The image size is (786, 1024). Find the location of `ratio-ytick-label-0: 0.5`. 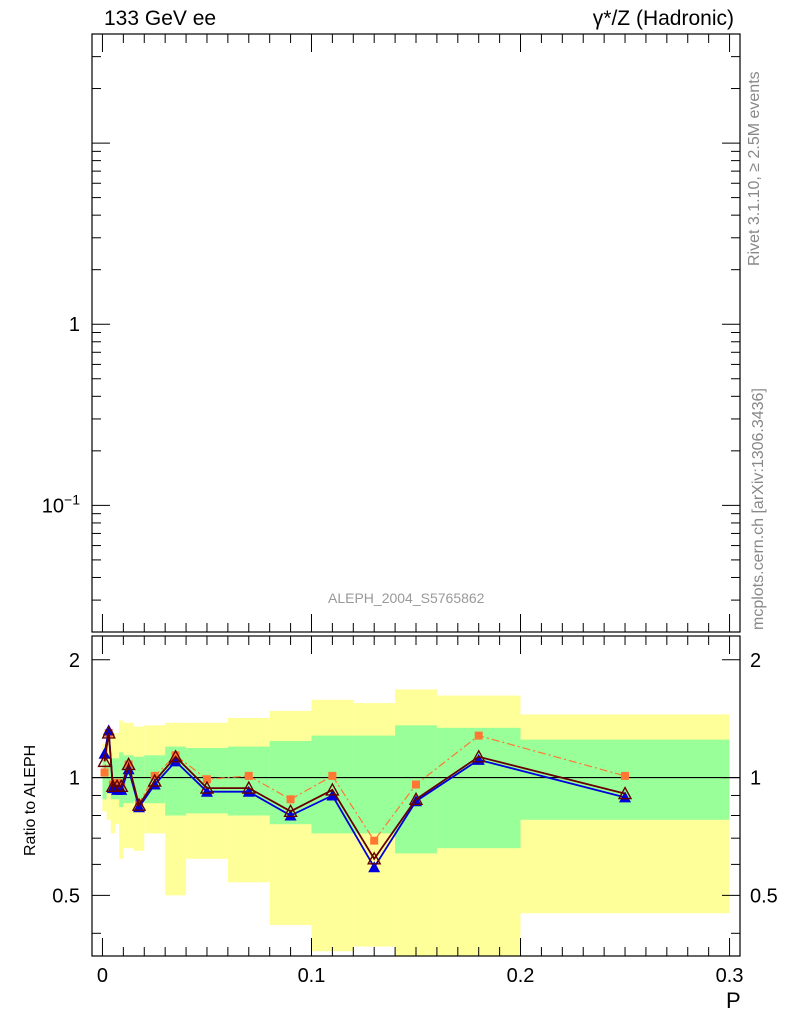

ratio-ytick-label-0: 0.5 is located at coordinates (66, 896).